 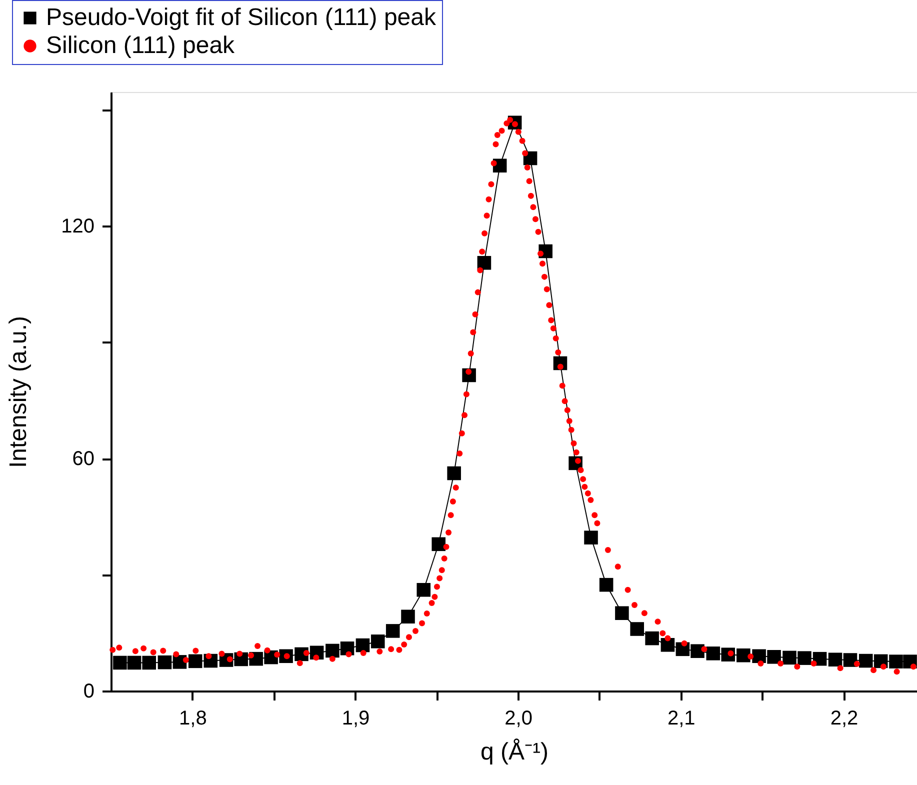 I want to click on x-tick-label: 2,1, so click(x=681, y=719).